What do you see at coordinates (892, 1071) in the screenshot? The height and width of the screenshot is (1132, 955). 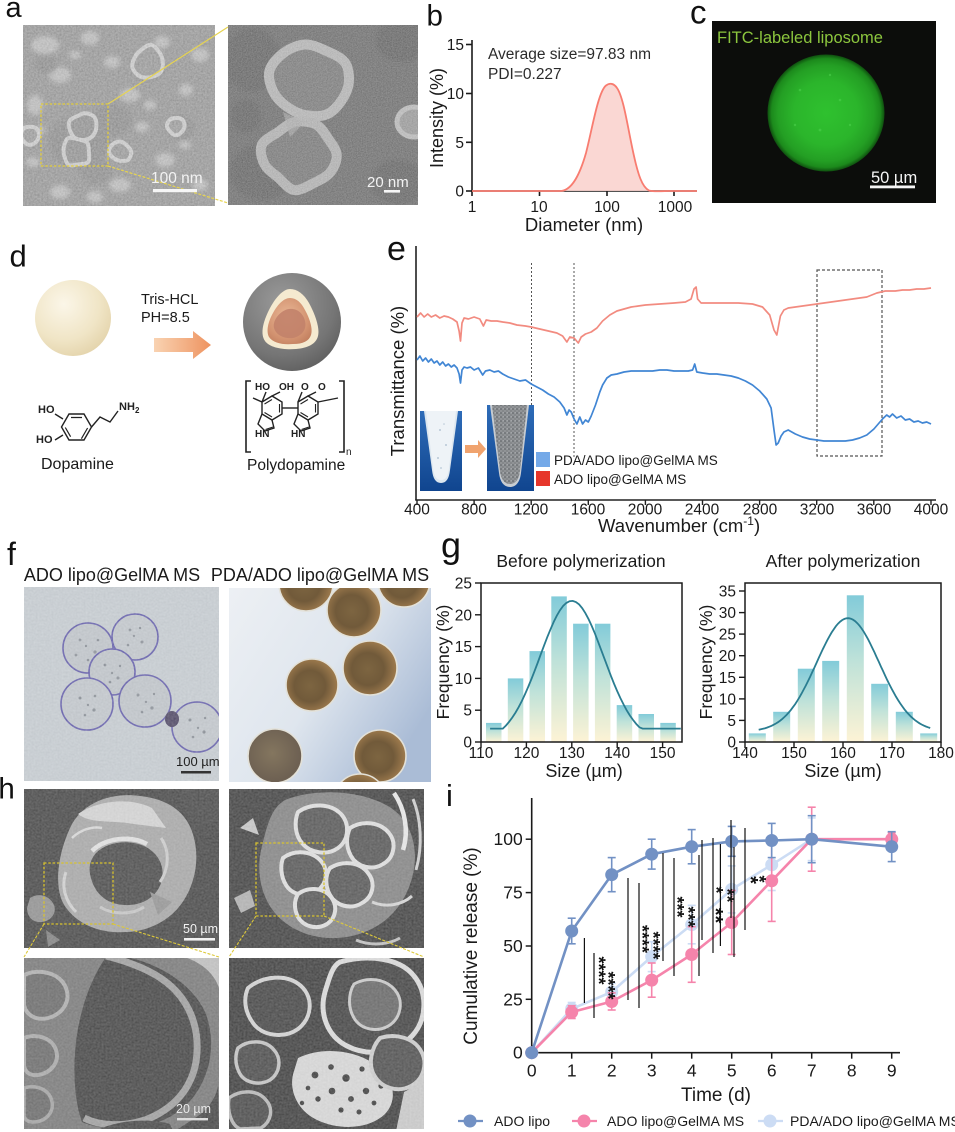 I see `svg-text: 9` at bounding box center [892, 1071].